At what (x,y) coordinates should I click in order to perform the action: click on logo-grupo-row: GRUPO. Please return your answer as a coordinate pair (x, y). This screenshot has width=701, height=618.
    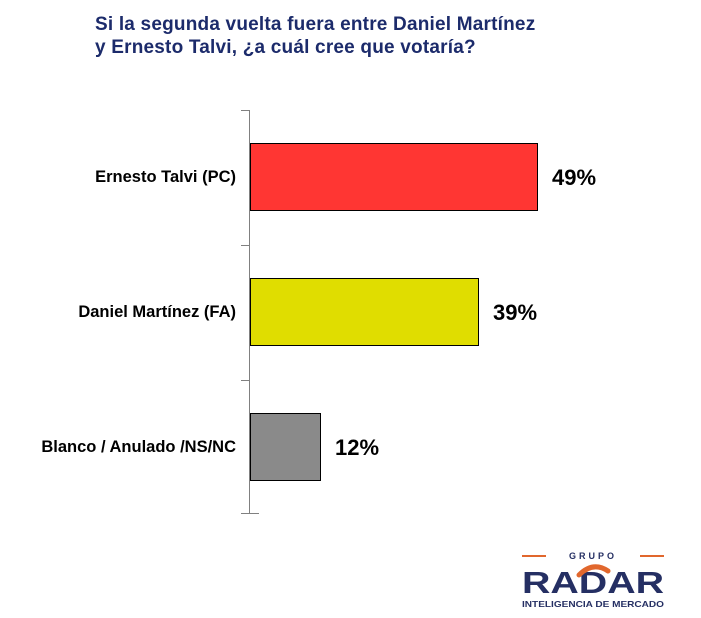
    Looking at the image, I should click on (593, 556).